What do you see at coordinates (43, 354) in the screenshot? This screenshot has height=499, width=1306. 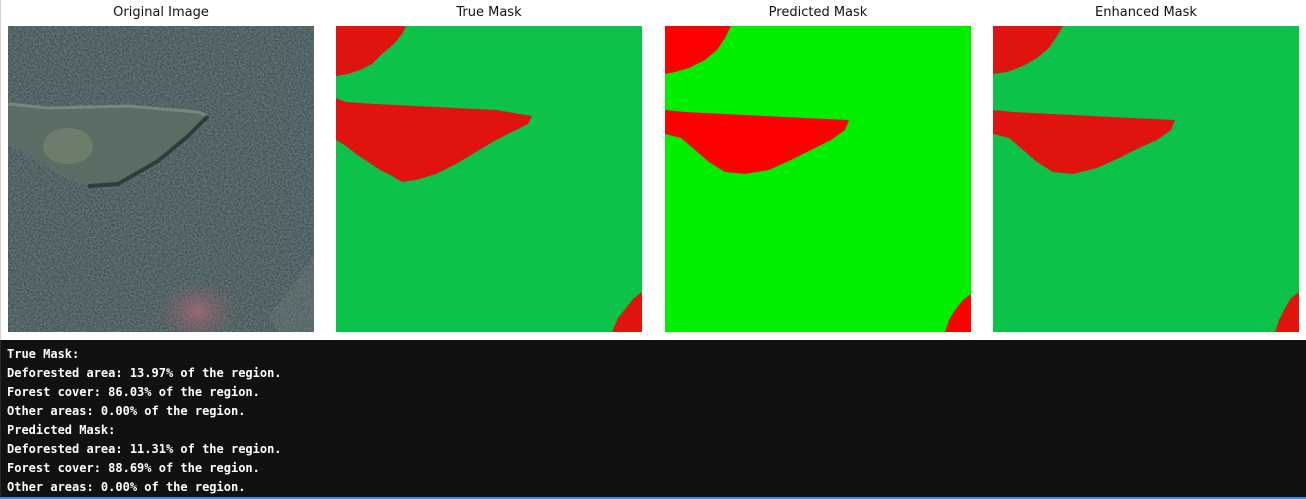 I see `output-line: True Mask:` at bounding box center [43, 354].